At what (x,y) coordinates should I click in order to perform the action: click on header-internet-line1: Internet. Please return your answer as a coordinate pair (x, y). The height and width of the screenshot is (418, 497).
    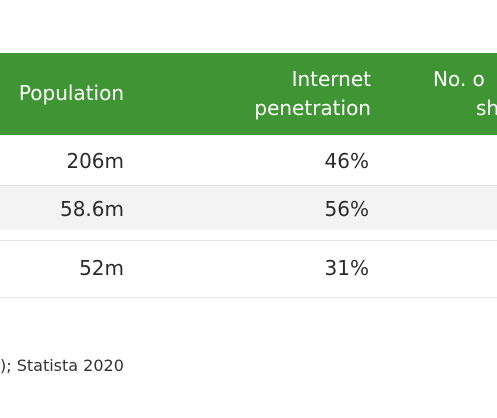
    Looking at the image, I should click on (331, 79).